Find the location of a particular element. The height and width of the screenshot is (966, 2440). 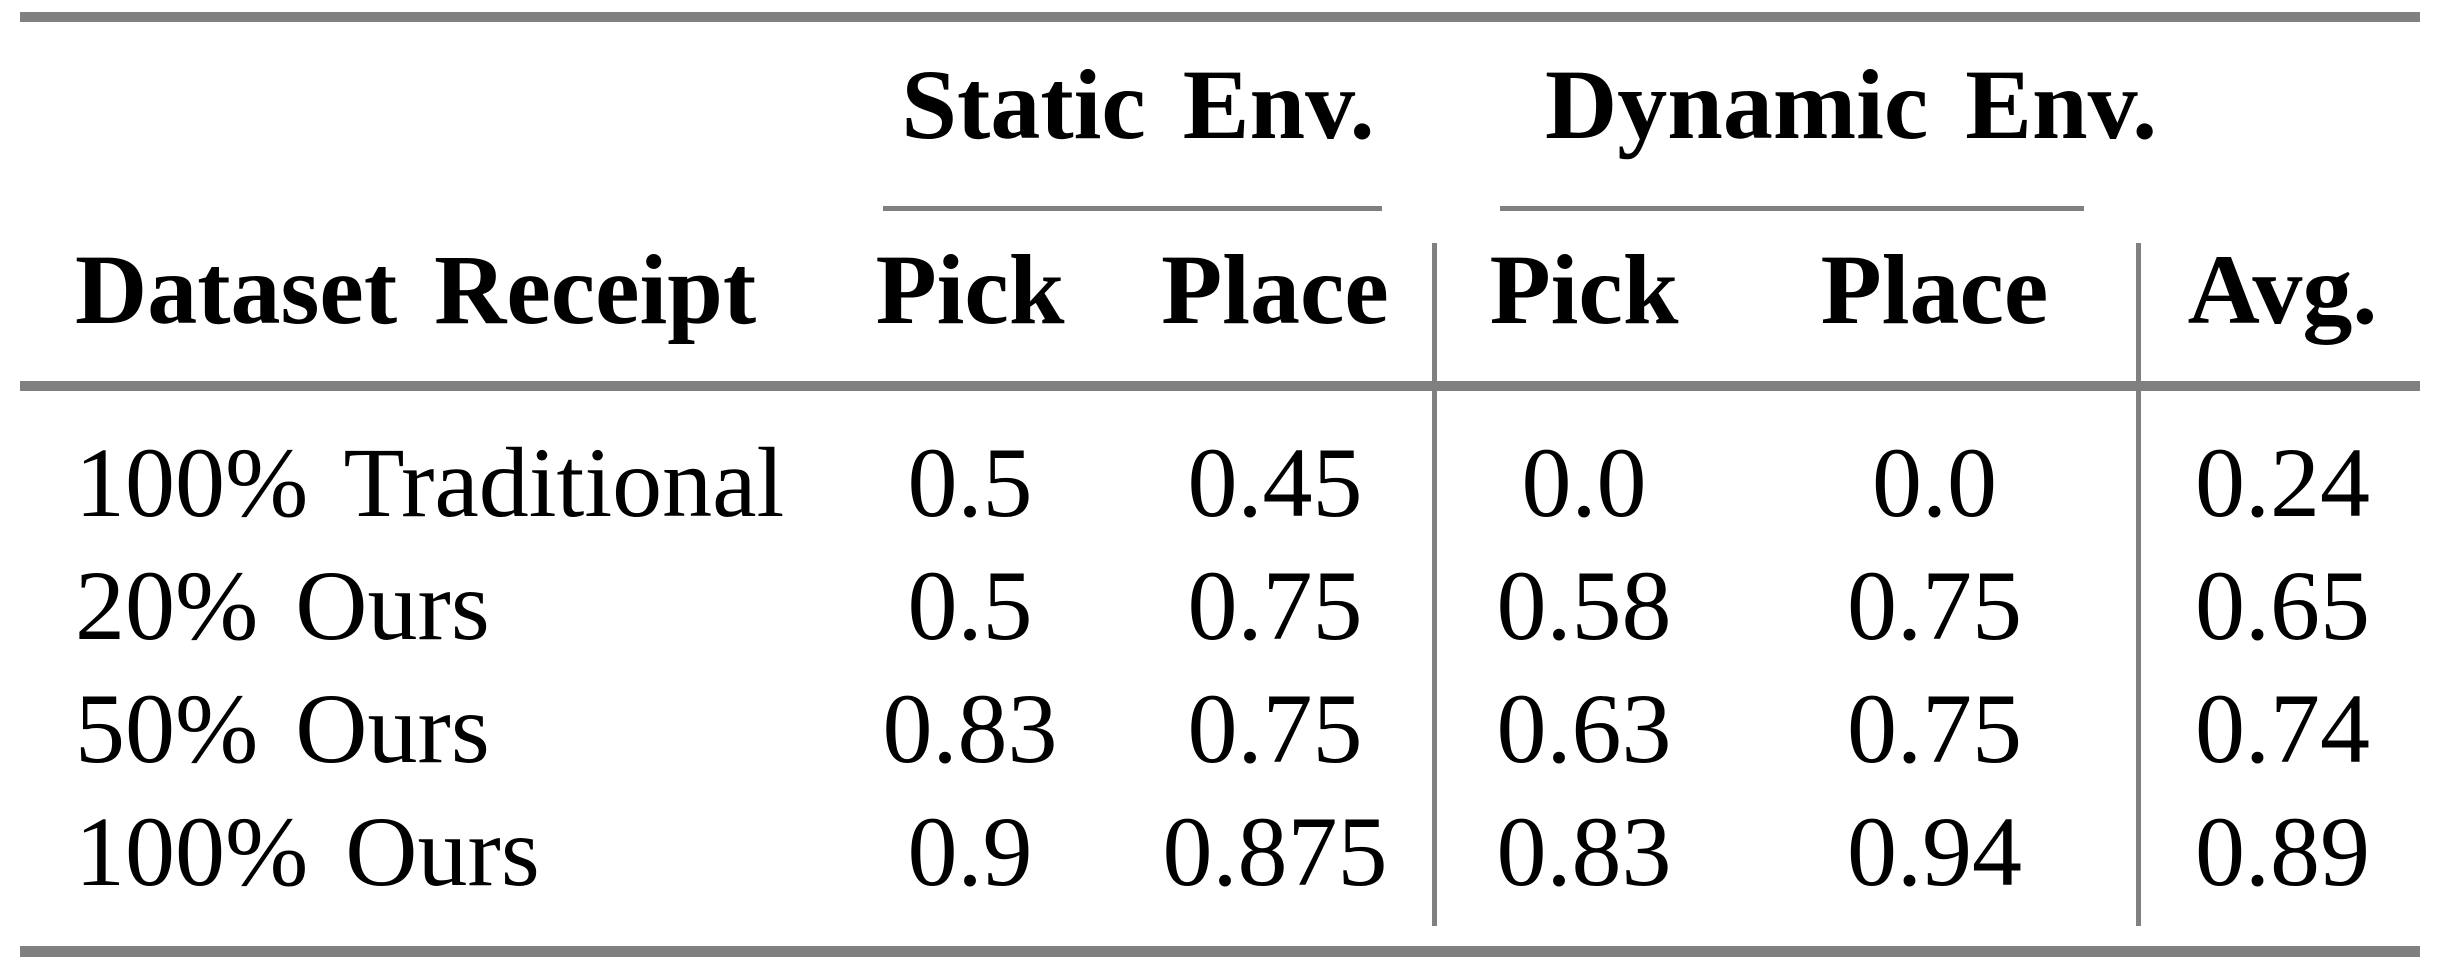

header-cell-dynamic-place: Place is located at coordinates (1934, 289).